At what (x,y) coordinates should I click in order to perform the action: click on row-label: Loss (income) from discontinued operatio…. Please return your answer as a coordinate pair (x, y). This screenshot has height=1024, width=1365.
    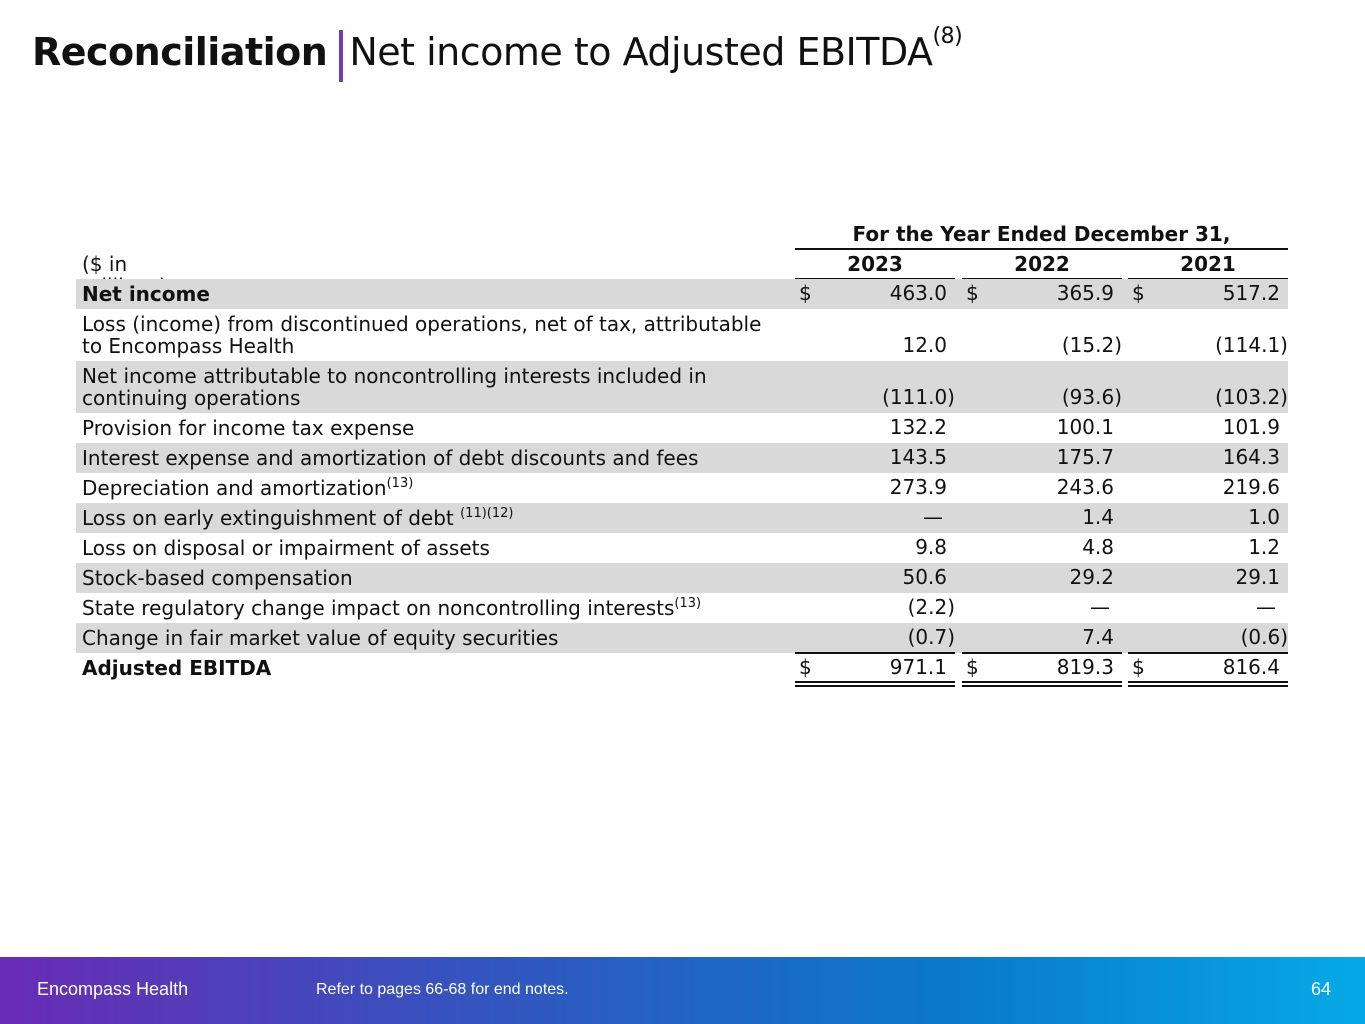
    Looking at the image, I should click on (421, 335).